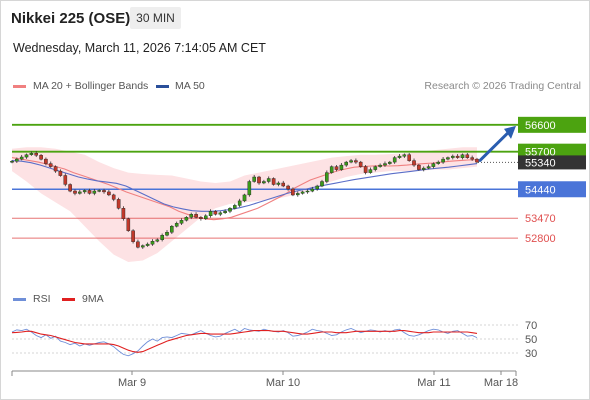  What do you see at coordinates (132, 383) in the screenshot?
I see `time-tick-label: Mar 9` at bounding box center [132, 383].